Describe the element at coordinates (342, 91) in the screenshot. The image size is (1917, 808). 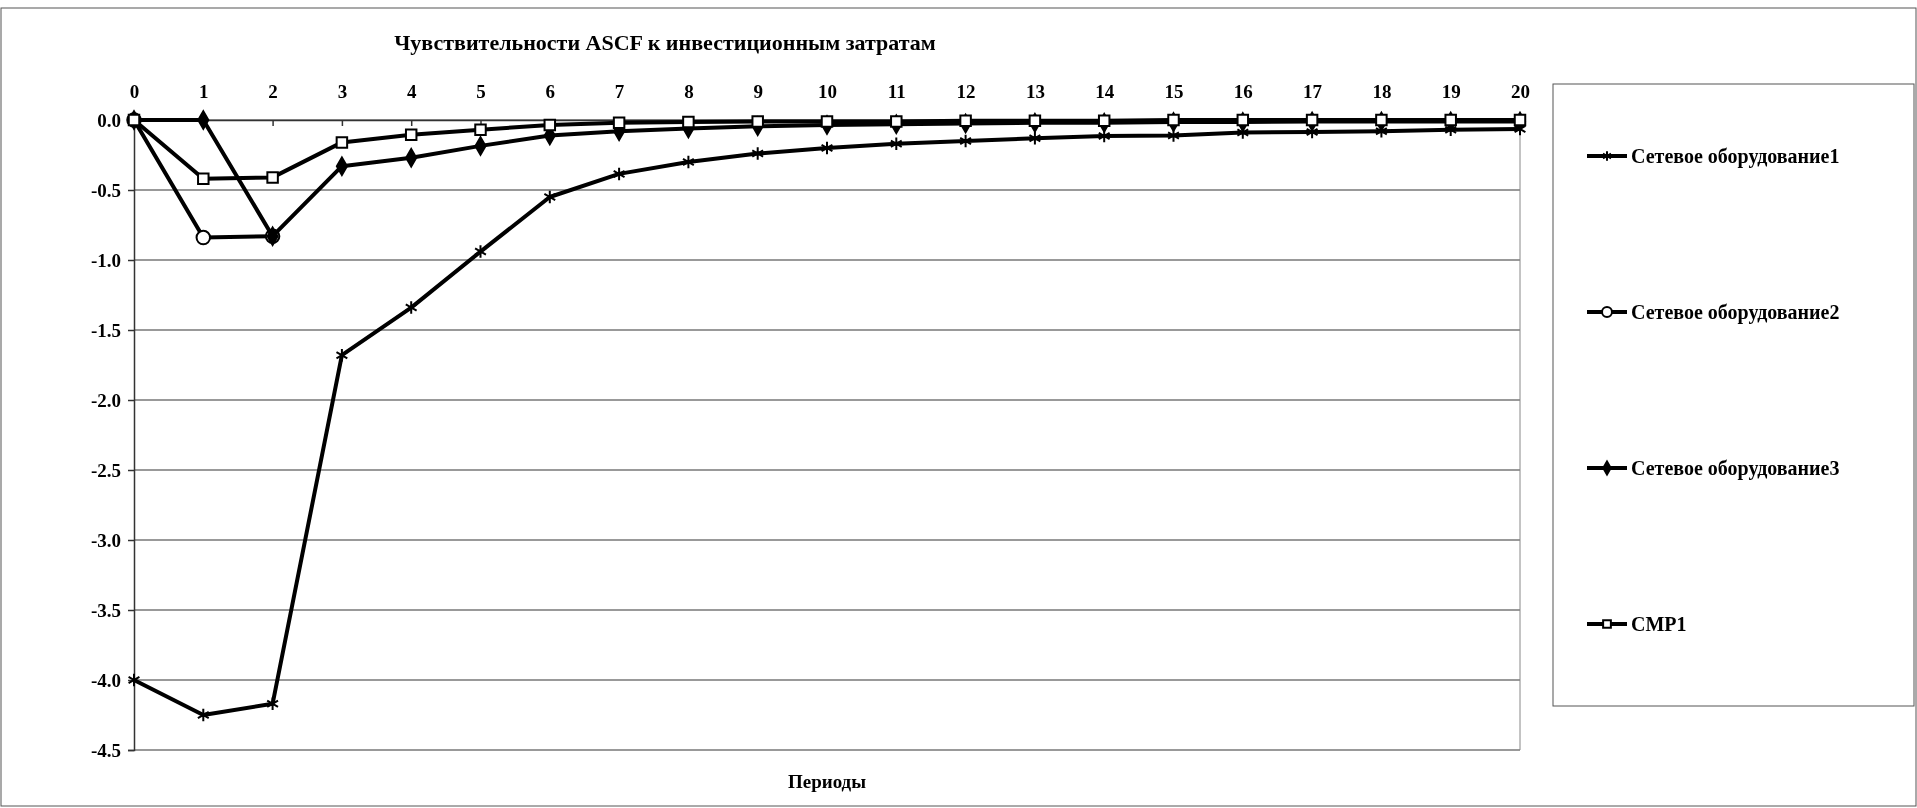
I see `x-tick-label: 3` at that location.